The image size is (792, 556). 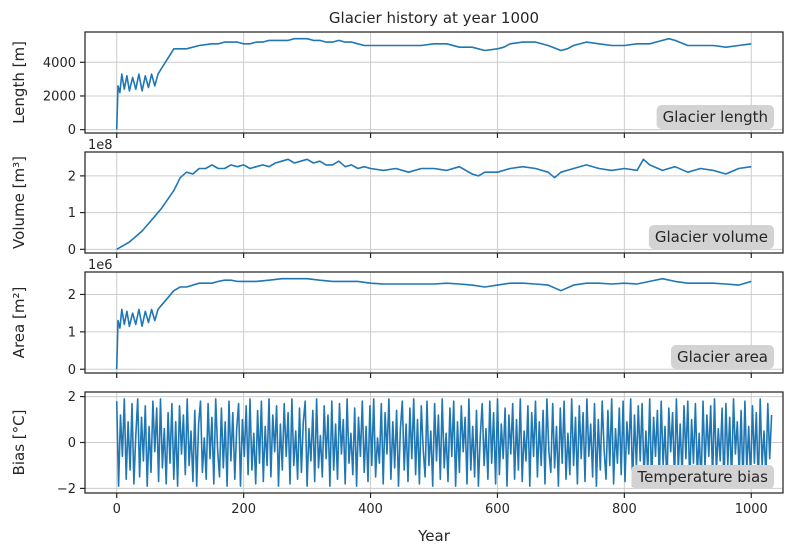 I want to click on y-axis-label: Area [m²], so click(x=19, y=323).